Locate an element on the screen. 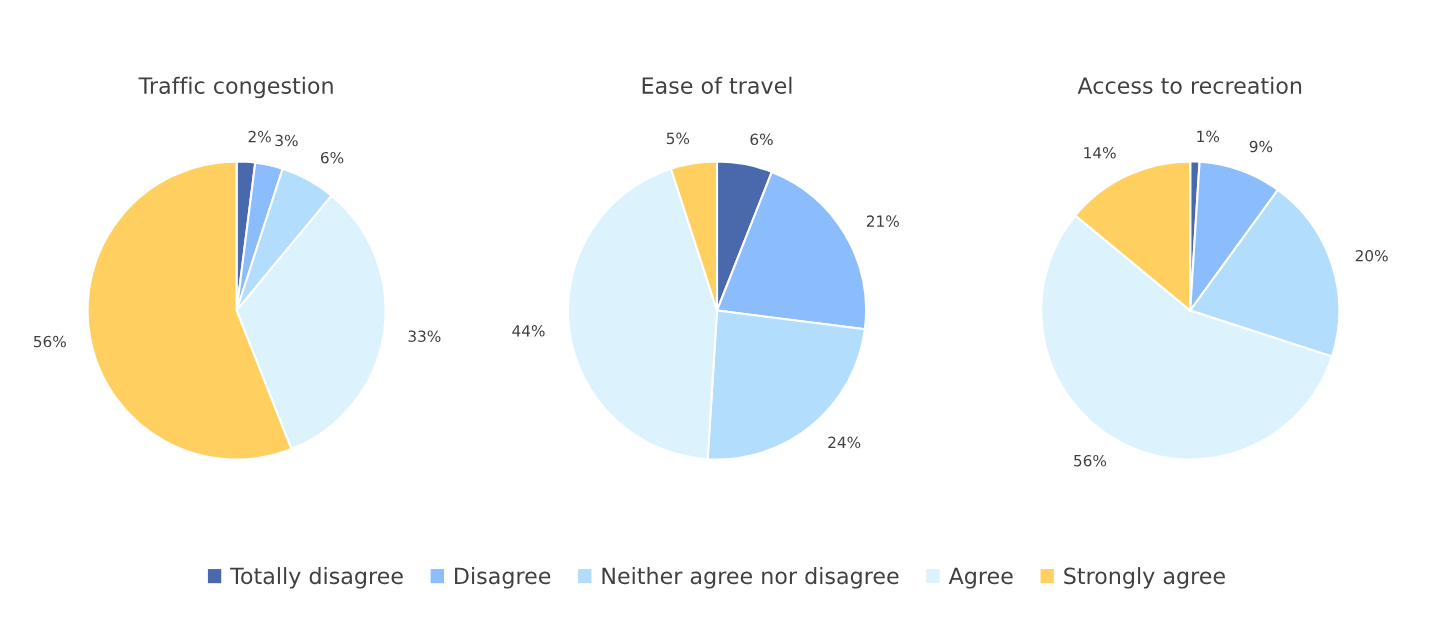 The height and width of the screenshot is (621, 1434). data-label: 9% is located at coordinates (1261, 146).